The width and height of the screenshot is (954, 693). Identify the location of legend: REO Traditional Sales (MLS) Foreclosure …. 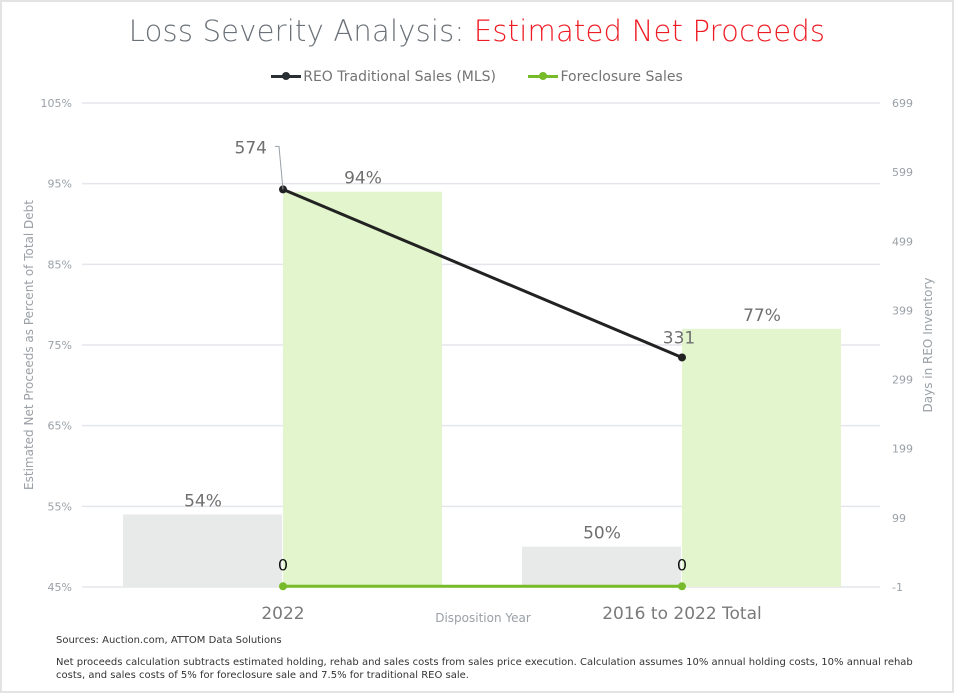
(477, 75).